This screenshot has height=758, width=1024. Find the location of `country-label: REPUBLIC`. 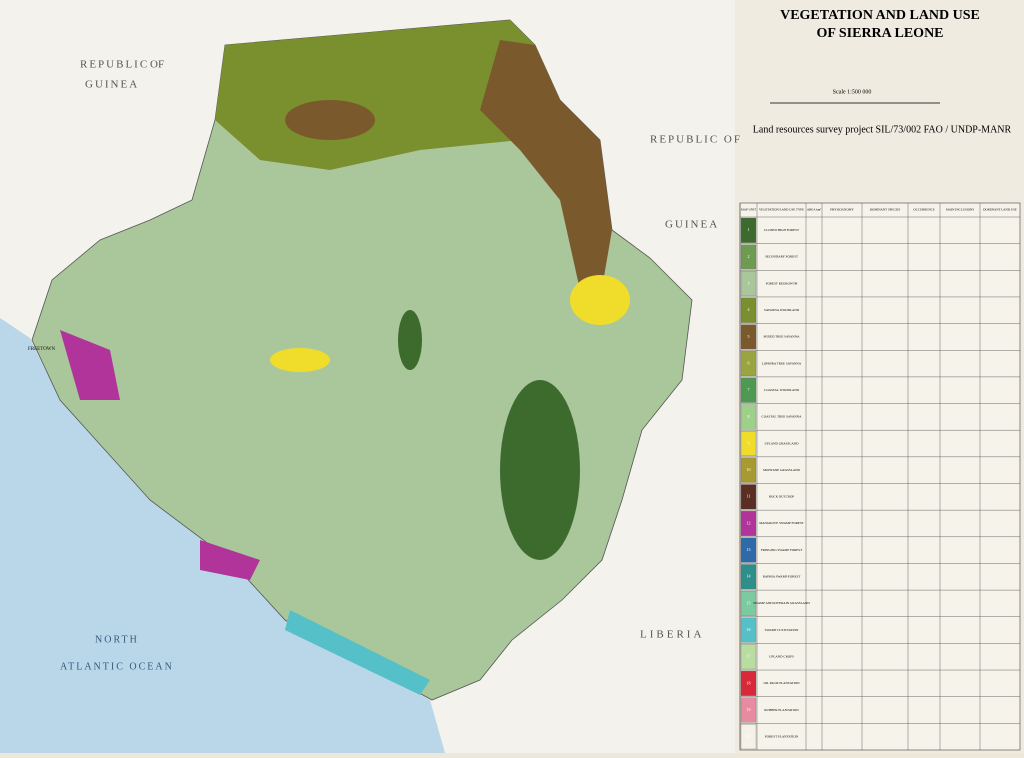

country-label: REPUBLIC is located at coordinates (114, 65).